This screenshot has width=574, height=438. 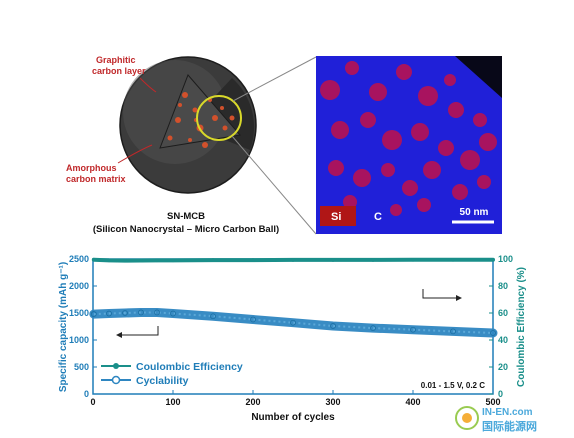 What do you see at coordinates (116, 366) in the screenshot?
I see `legend-ce-marker` at bounding box center [116, 366].